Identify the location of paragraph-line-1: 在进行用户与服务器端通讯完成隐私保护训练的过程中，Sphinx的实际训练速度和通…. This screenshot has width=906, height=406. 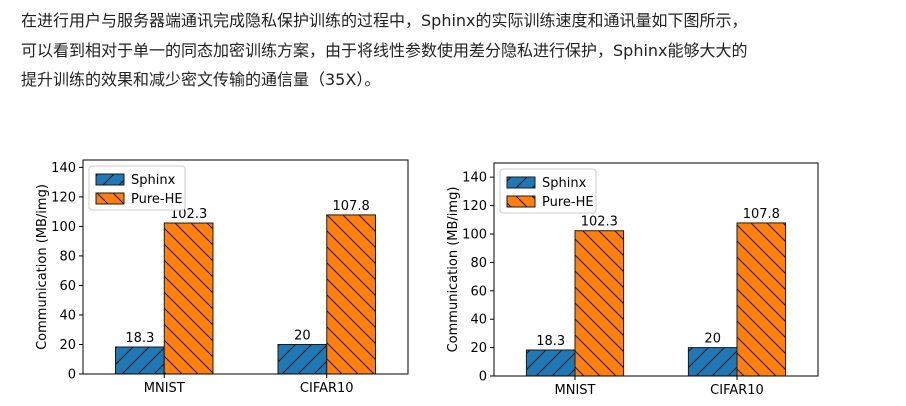
(384, 20).